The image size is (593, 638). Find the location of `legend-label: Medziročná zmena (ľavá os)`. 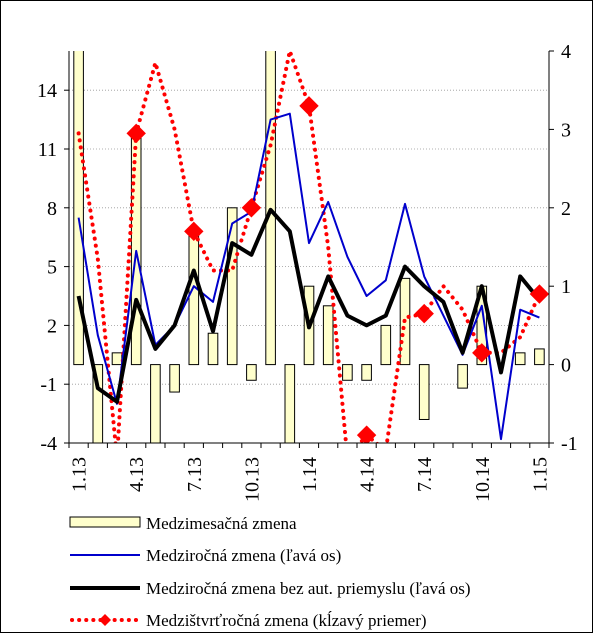

legend-label: Medziročná zmena (ľavá os) is located at coordinates (243, 555).